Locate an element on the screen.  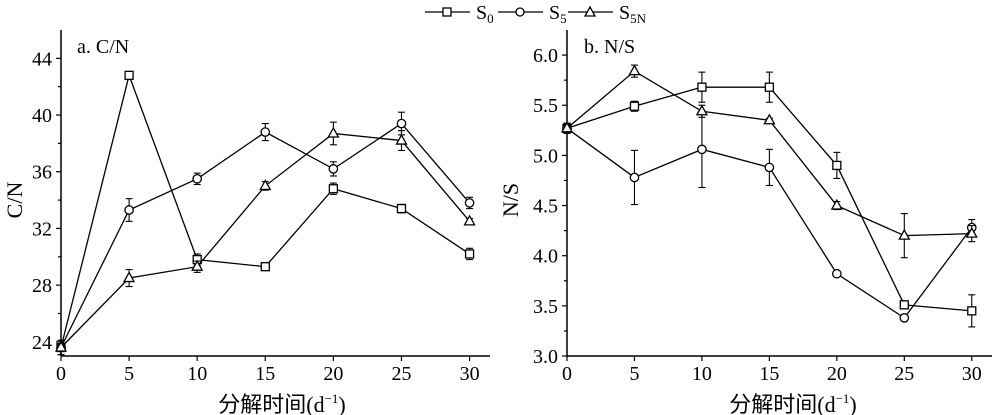
panel-b-xlabel-sup: −1 is located at coordinates (843, 398).